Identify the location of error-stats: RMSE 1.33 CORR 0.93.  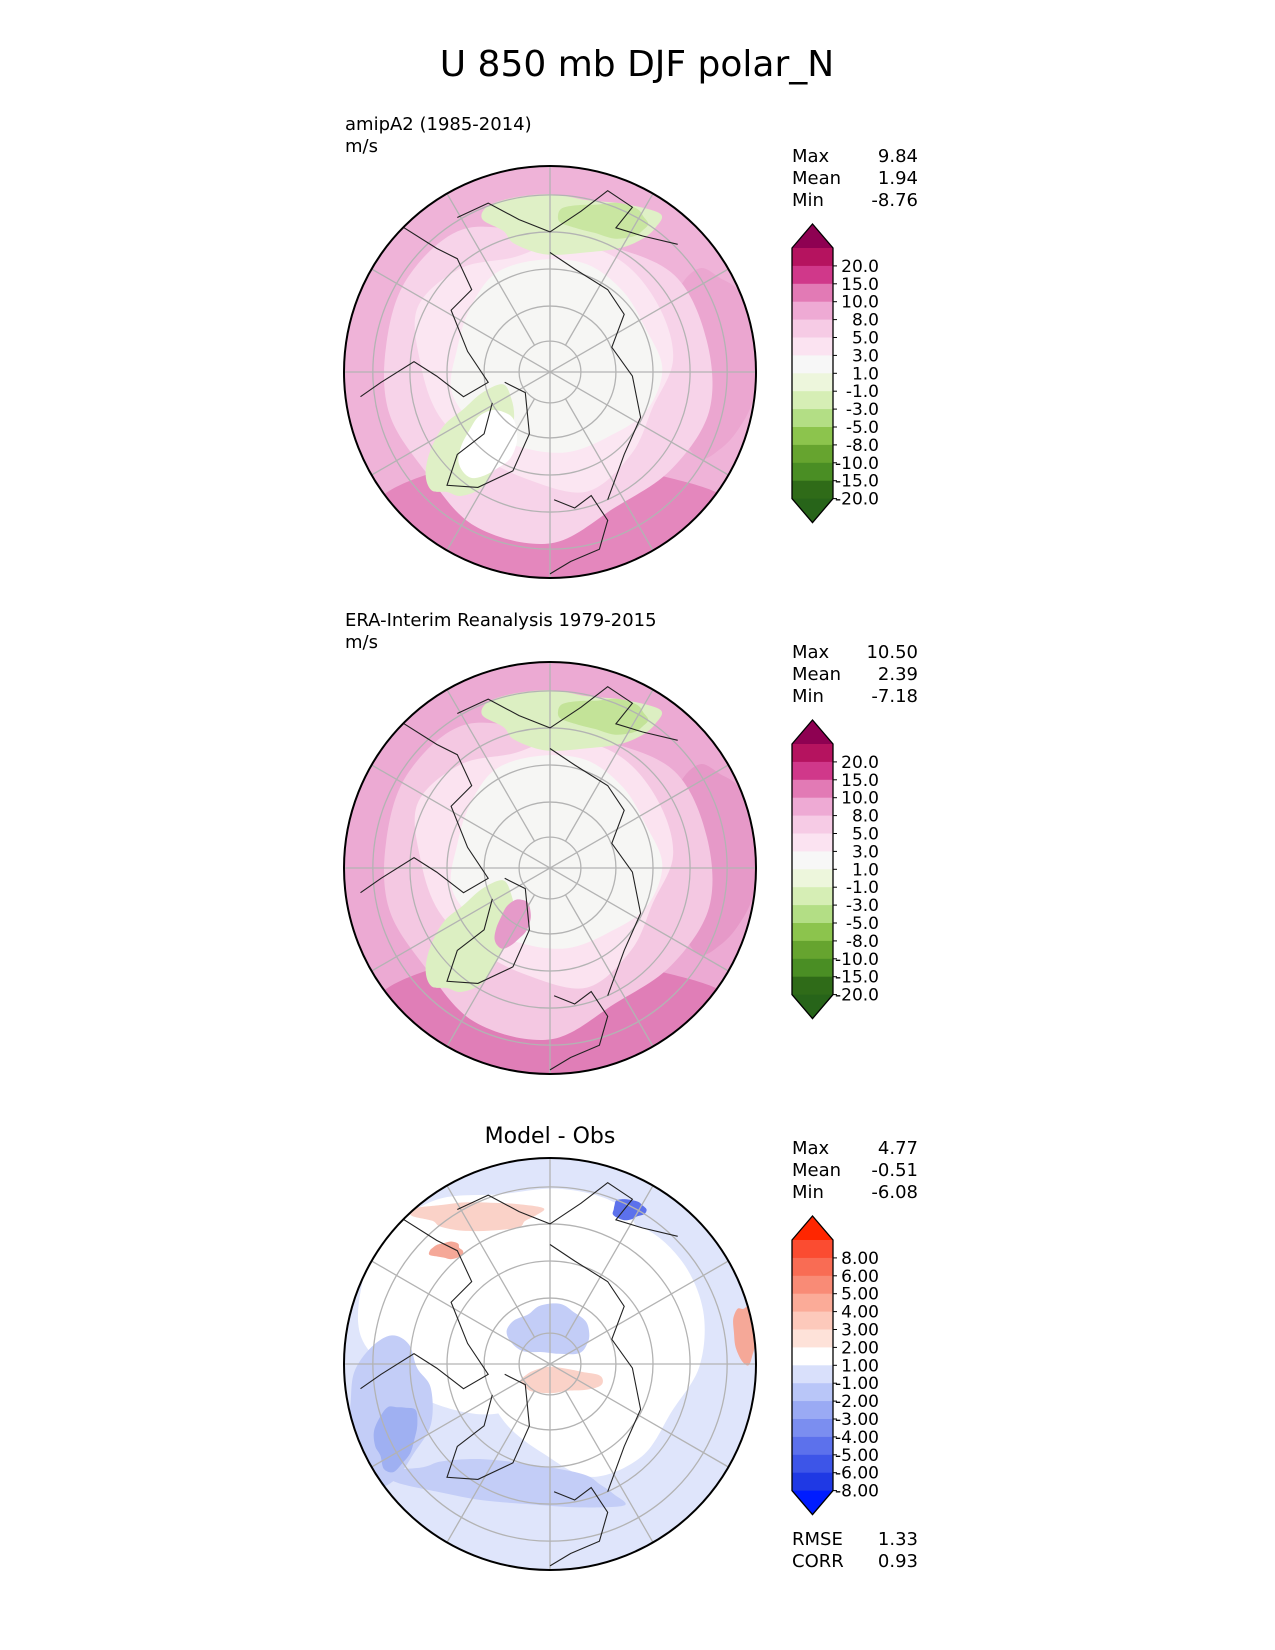
(855, 1550).